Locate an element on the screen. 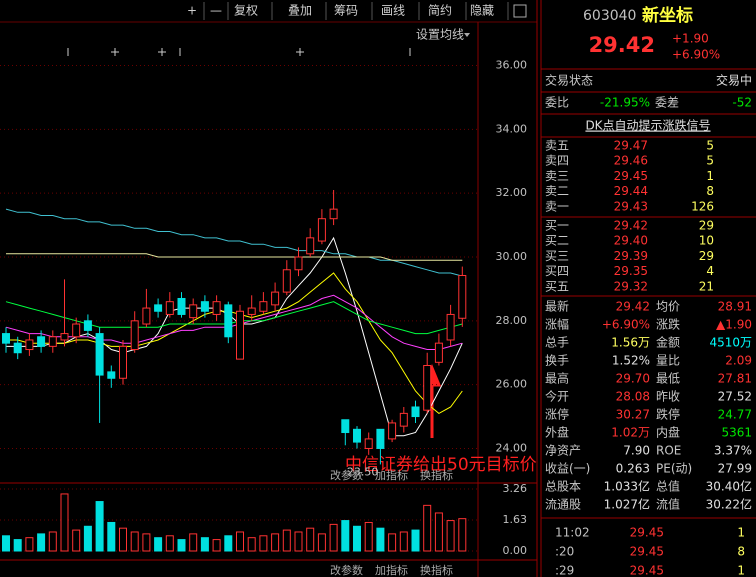 The height and width of the screenshot is (577, 756). book-volume: 10 is located at coordinates (706, 241).